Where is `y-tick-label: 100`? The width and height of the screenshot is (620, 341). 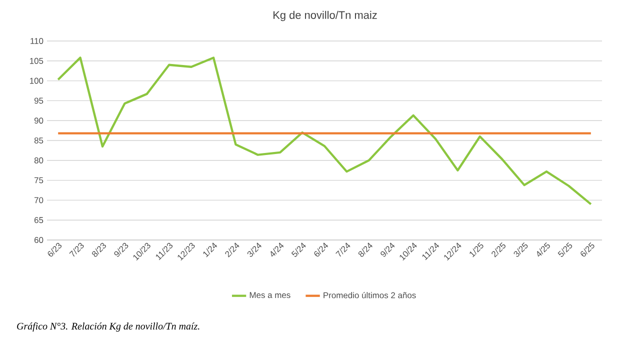
y-tick-label: 100 is located at coordinates (37, 81).